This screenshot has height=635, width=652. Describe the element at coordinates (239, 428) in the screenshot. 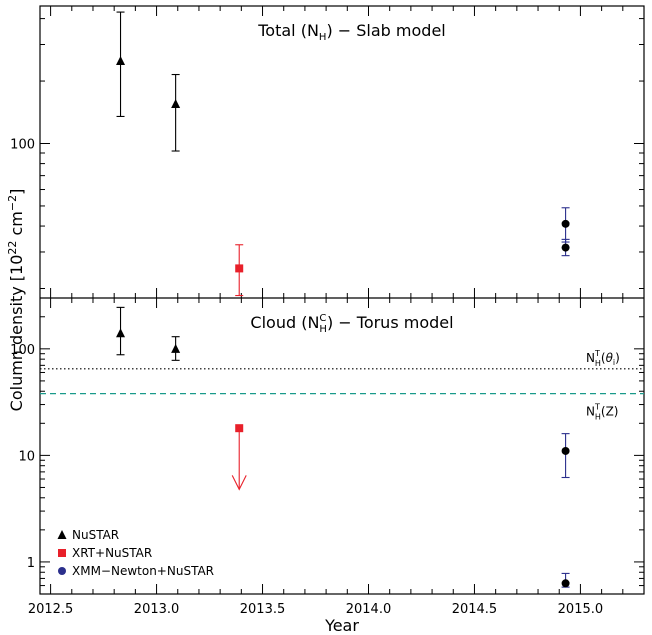

I see `square-point-bottom` at that location.